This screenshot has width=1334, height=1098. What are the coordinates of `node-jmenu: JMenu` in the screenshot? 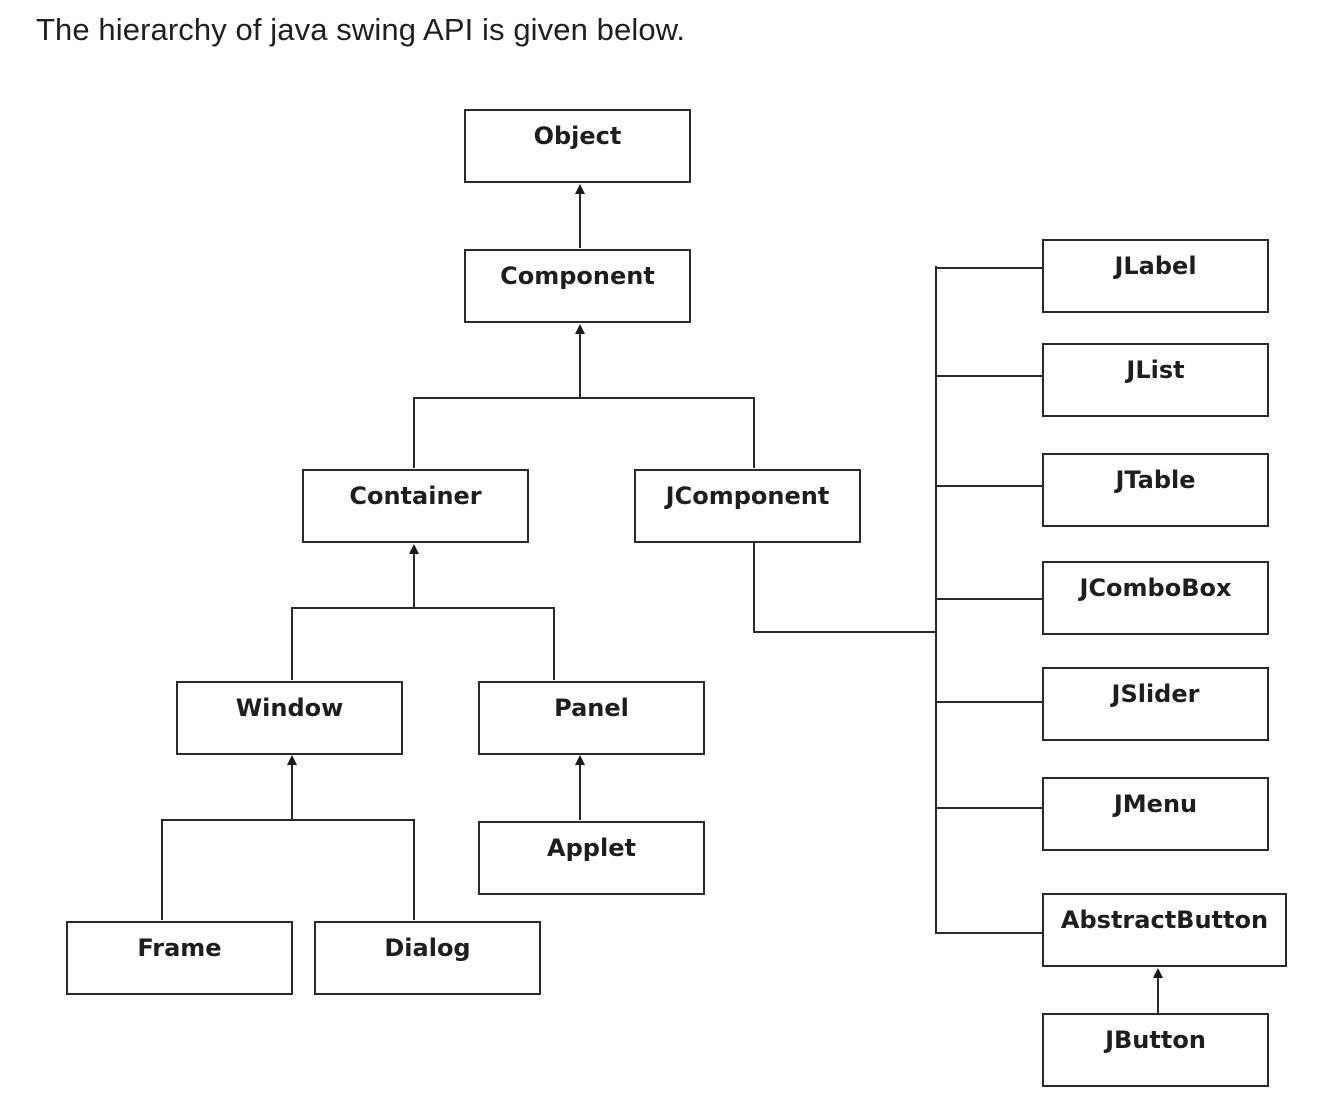 It's located at (1155, 814).